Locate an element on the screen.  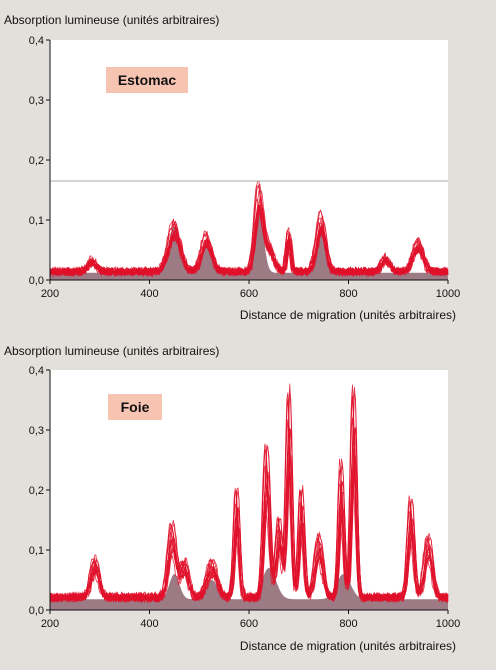
organ-label: Foie is located at coordinates (135, 407).